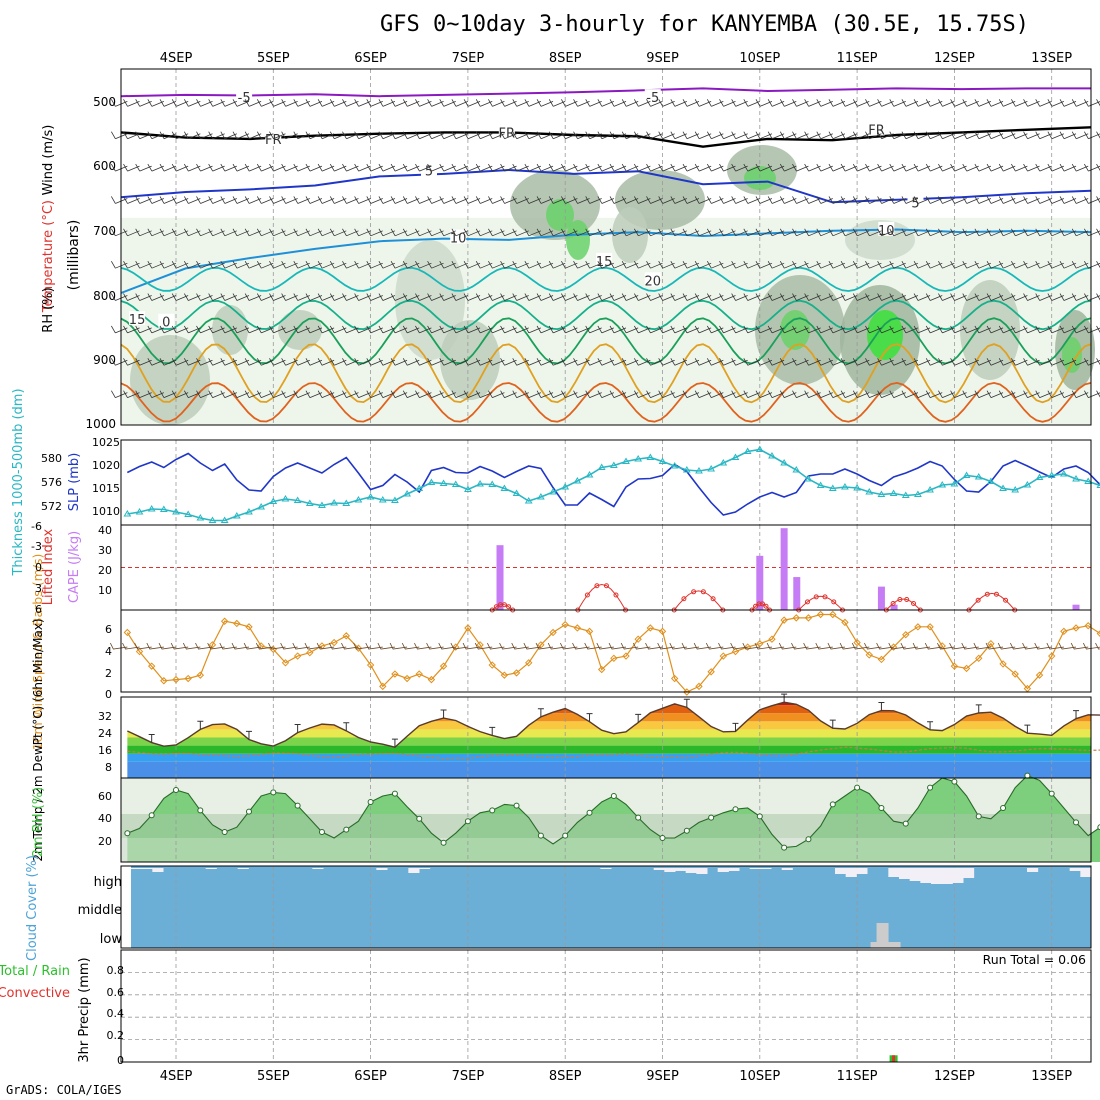  I want to click on temp-tick: 32, so click(105, 716).